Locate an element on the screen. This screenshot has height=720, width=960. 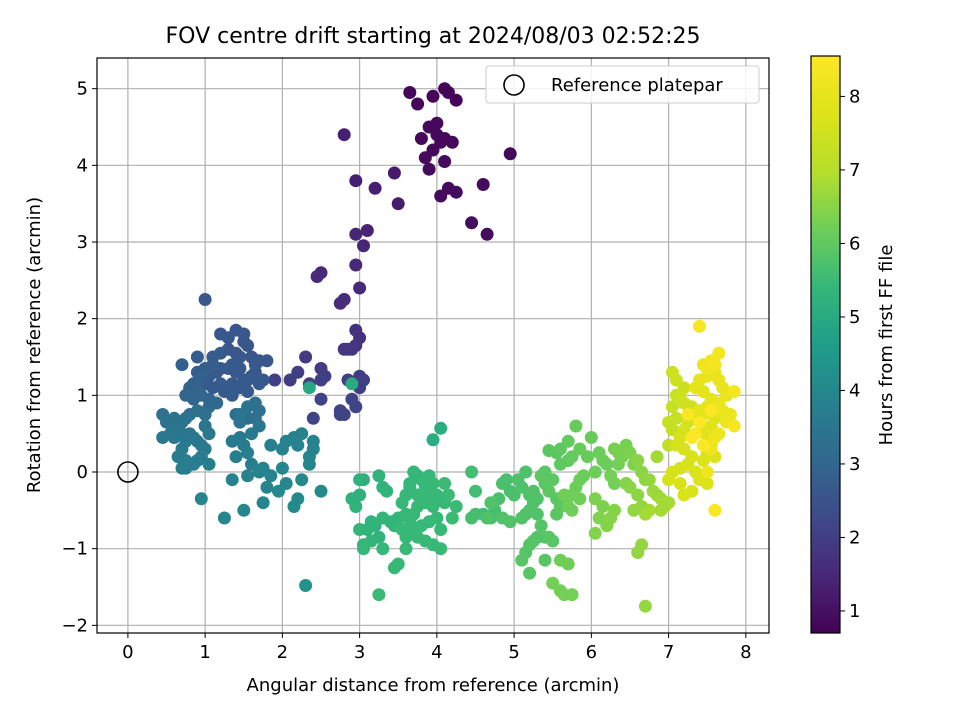
colorbar: 1 2 3 4 5 6 7 8 Hours from first FF file is located at coordinates (853, 344).